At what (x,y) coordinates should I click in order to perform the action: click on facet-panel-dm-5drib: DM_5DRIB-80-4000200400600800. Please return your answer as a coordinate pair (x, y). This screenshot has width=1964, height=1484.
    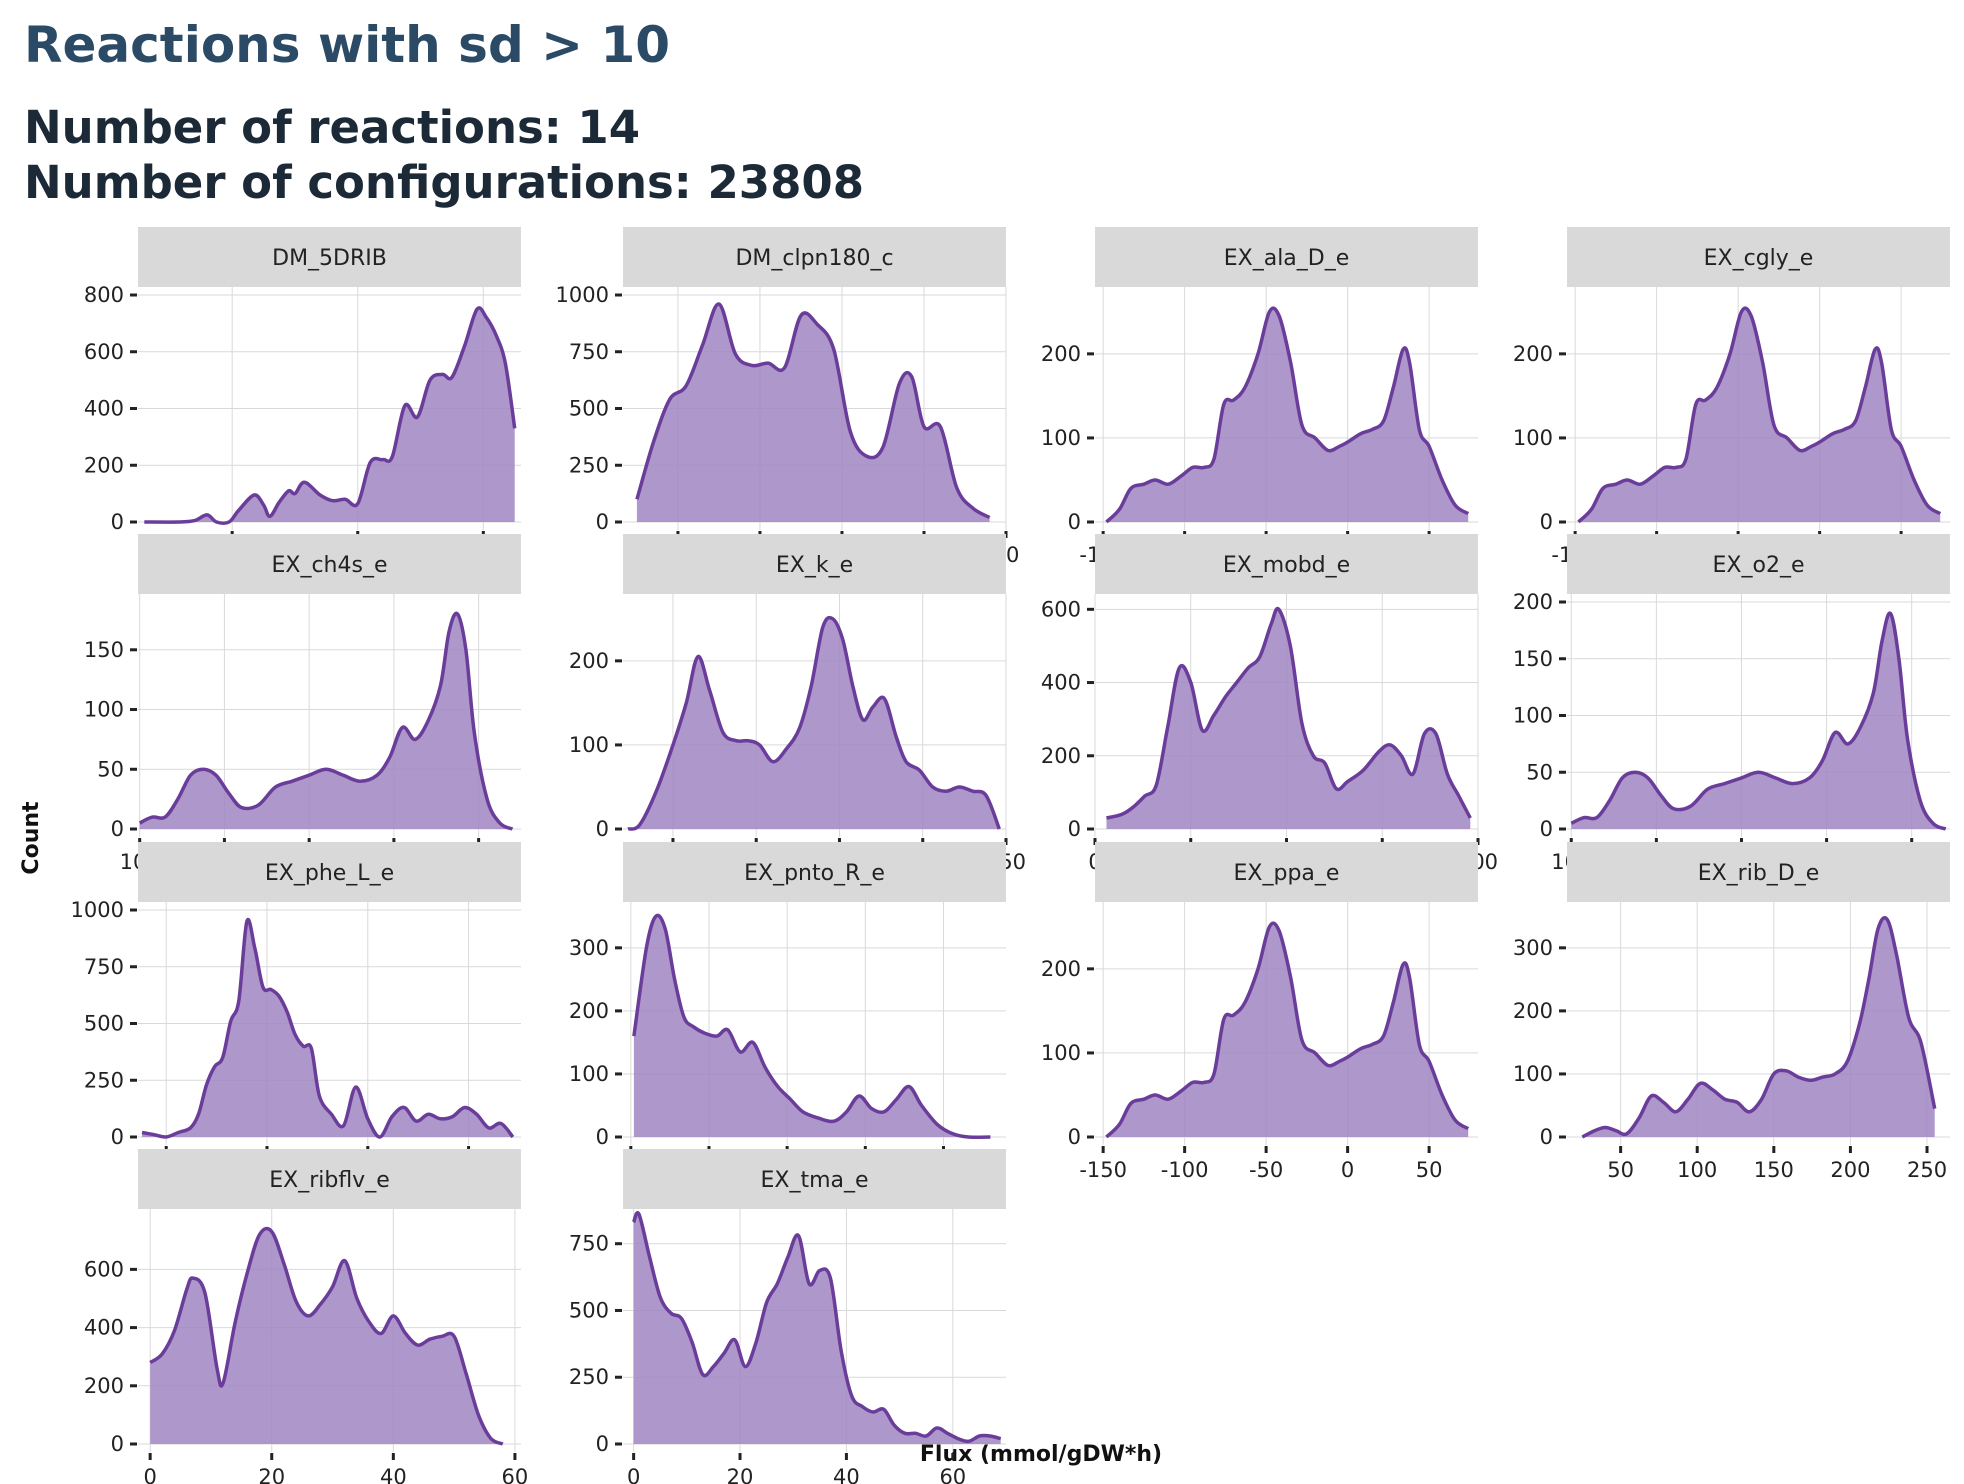
    Looking at the image, I should click on (302, 397).